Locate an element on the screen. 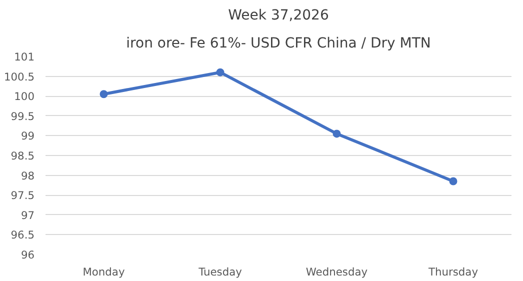 This screenshot has height=281, width=523. x-tick-label: Thursday is located at coordinates (452, 272).